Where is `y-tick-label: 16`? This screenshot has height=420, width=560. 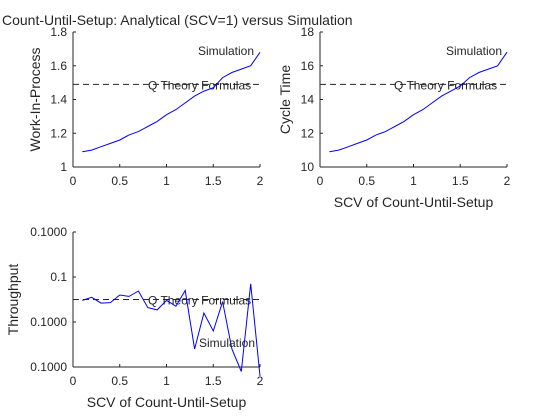
y-tick-label: 16 is located at coordinates (308, 66).